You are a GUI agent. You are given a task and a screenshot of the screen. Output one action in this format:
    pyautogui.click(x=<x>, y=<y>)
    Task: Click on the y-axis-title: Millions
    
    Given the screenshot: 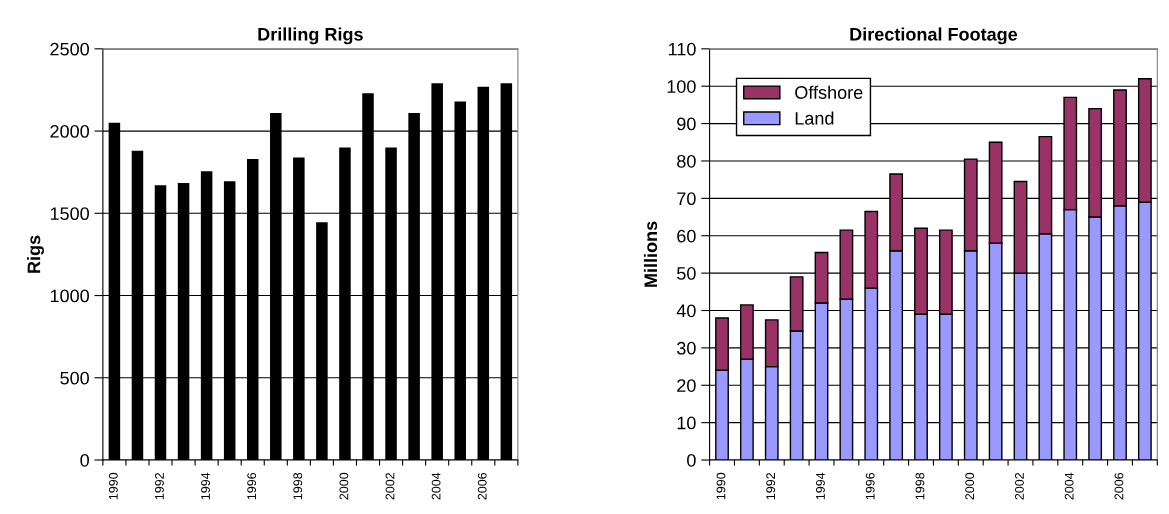 What is the action you would take?
    pyautogui.click(x=650, y=254)
    